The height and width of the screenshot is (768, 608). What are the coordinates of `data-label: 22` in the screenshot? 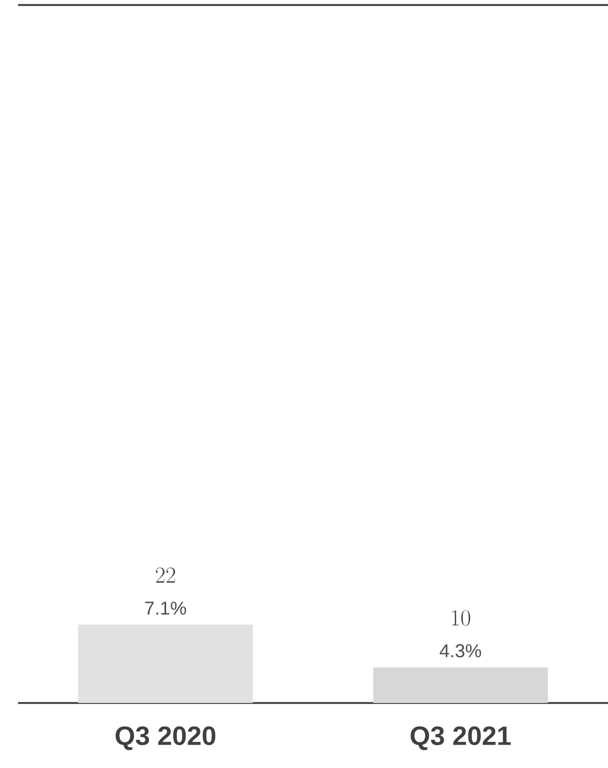 It's located at (166, 575).